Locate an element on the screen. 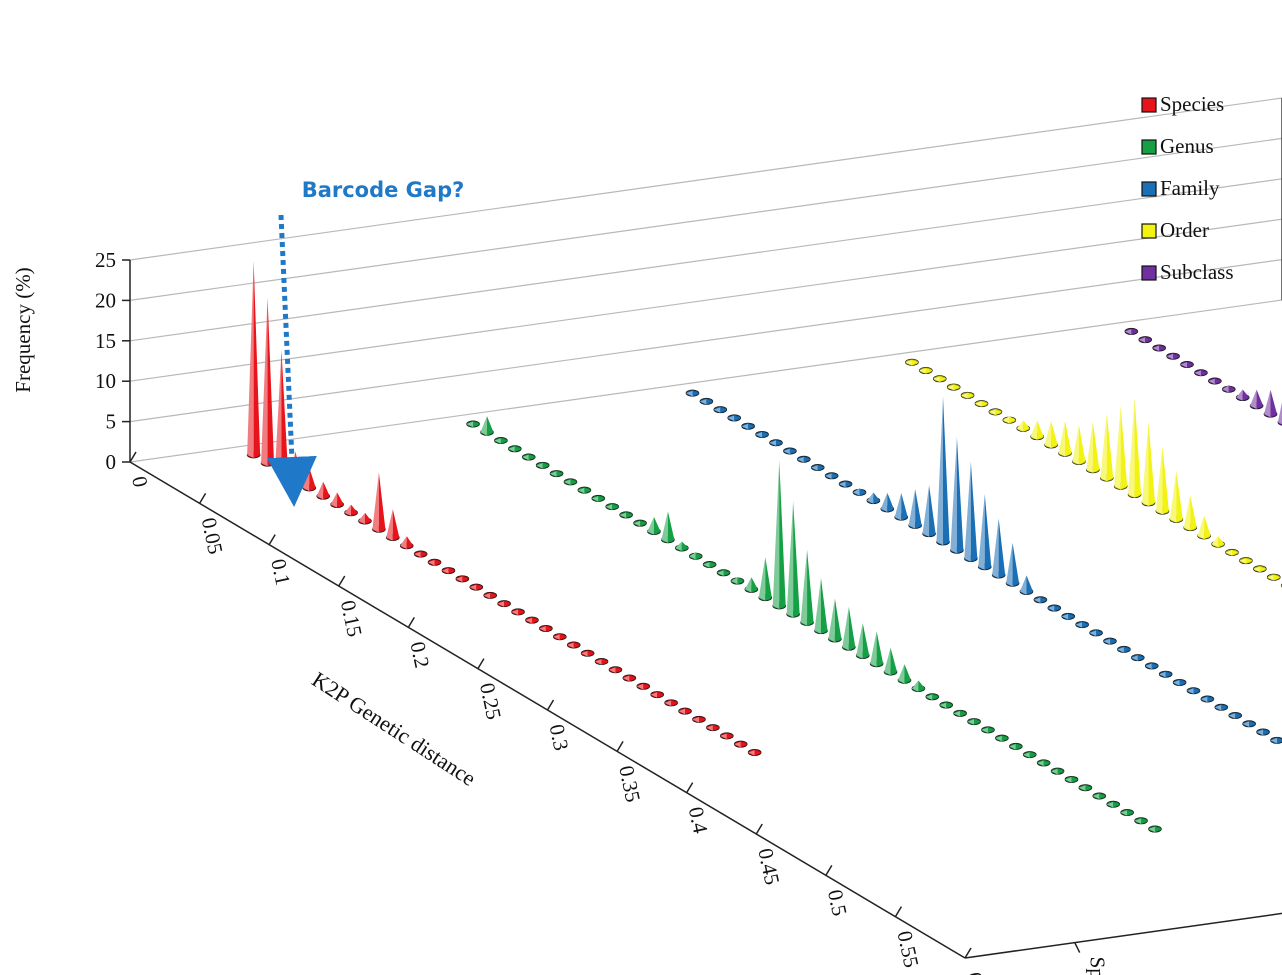 This screenshot has height=975, width=1282. x-axis-label: K2P Genetic distance is located at coordinates (394, 729).